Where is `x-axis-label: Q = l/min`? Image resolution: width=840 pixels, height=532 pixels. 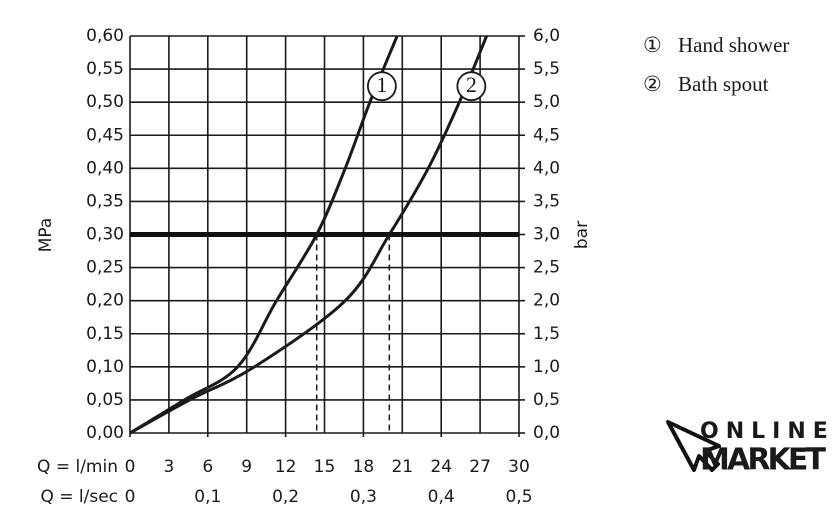 x-axis-label: Q = l/min is located at coordinates (77, 467).